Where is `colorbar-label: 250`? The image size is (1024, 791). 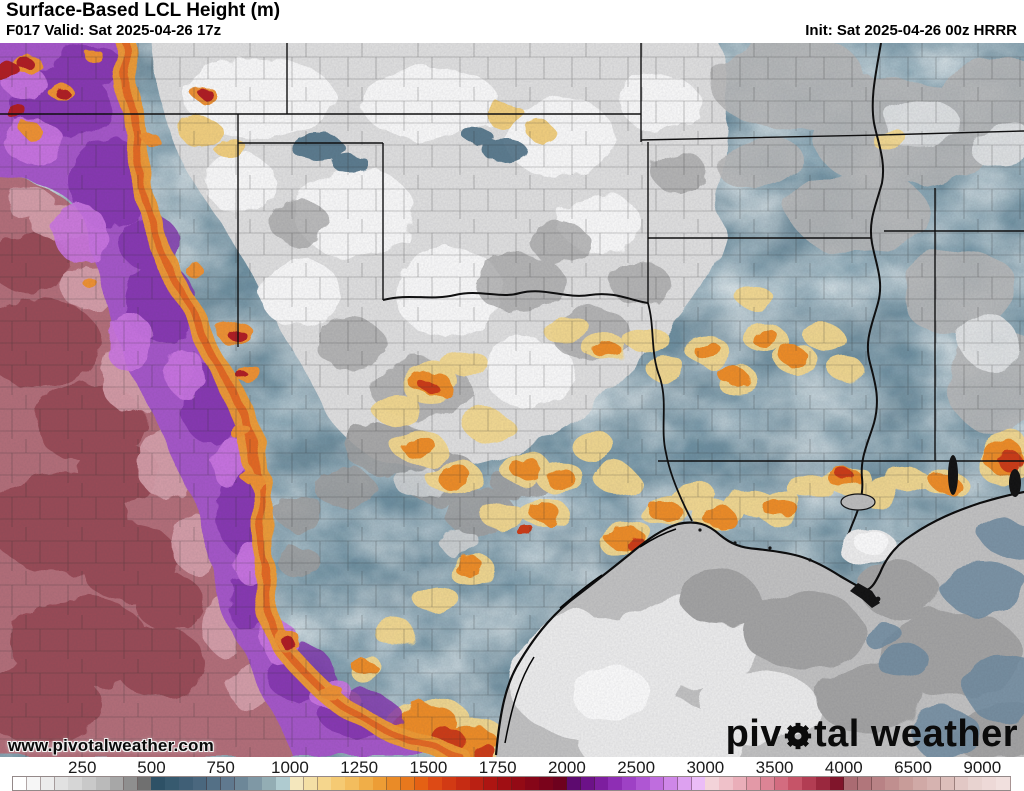 colorbar-label: 250 is located at coordinates (82, 767).